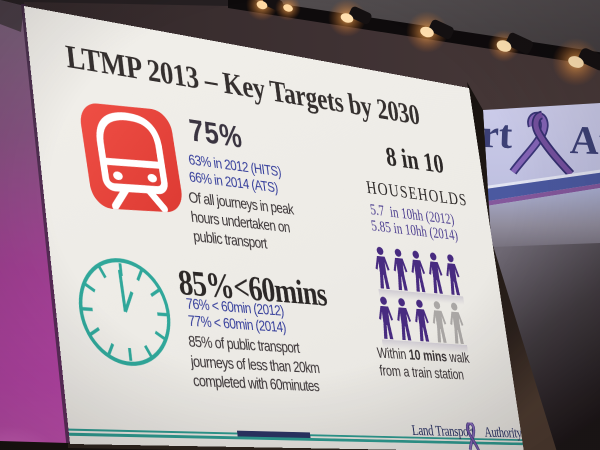  Describe the element at coordinates (584, 140) in the screenshot. I see `svg-text: Au` at that location.